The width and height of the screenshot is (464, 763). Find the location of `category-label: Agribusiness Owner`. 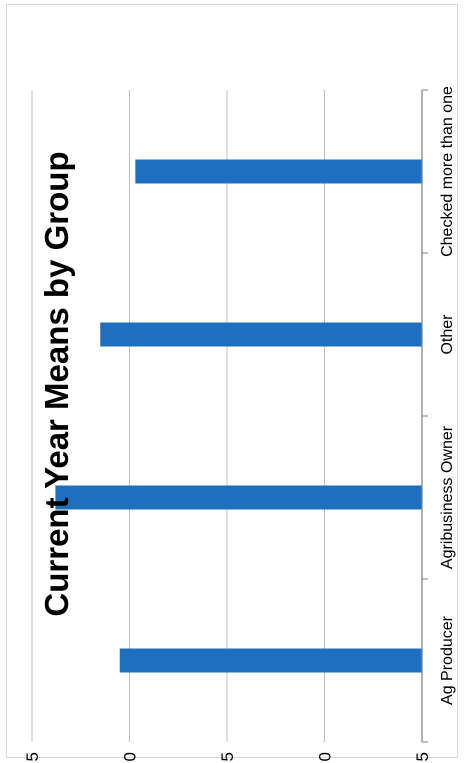

category-label: Agribusiness Owner is located at coordinates (447, 497).